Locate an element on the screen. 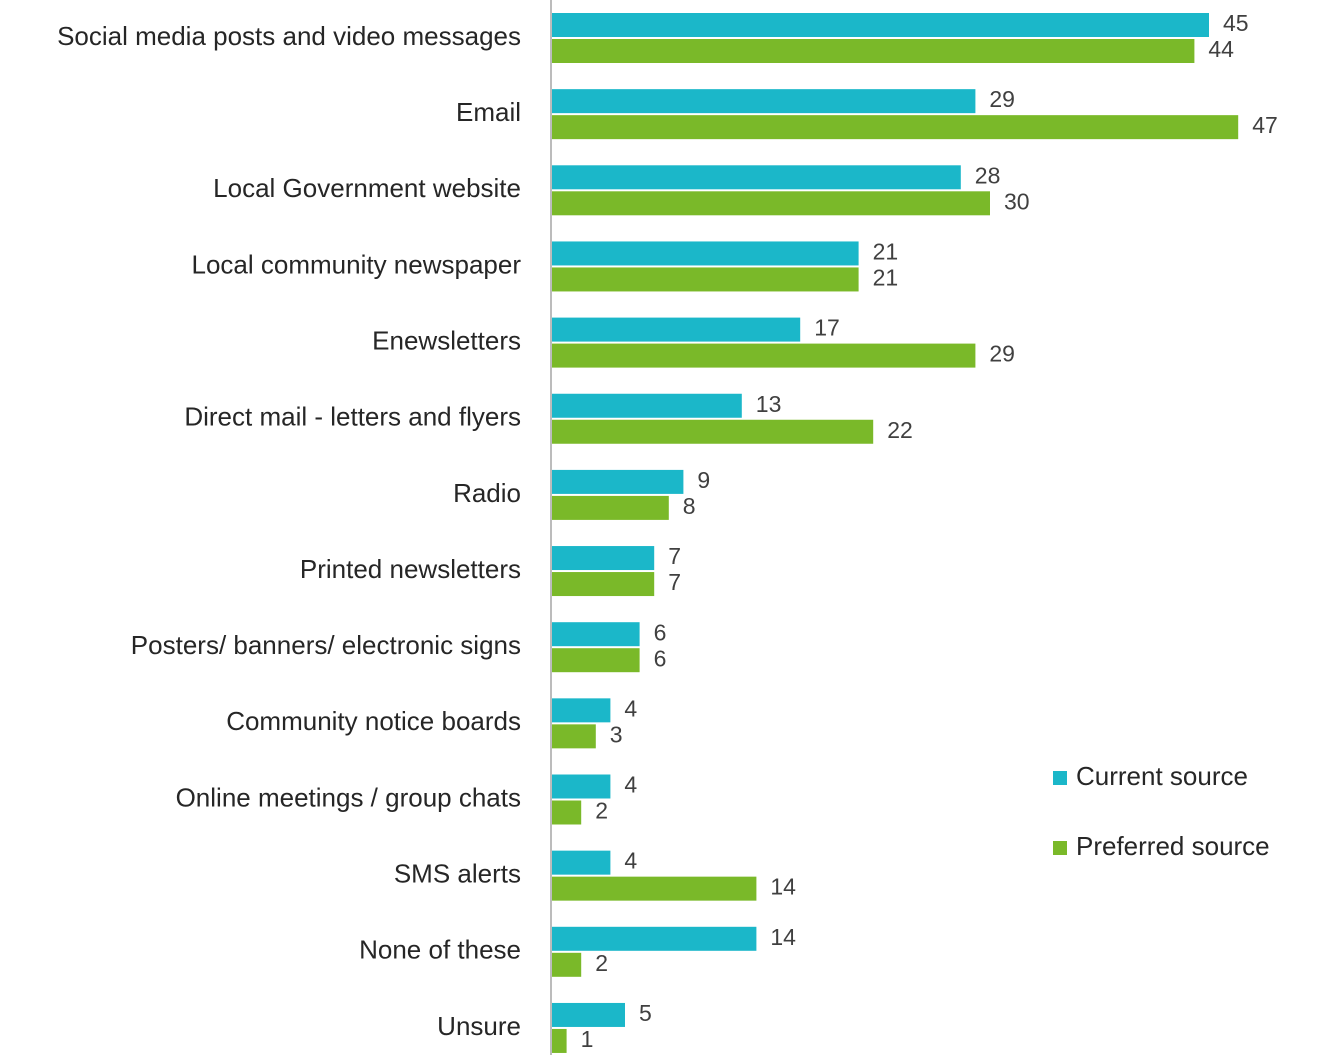 The height and width of the screenshot is (1055, 1322). category-label: Posters/ banners/ electronic signs is located at coordinates (326, 645).